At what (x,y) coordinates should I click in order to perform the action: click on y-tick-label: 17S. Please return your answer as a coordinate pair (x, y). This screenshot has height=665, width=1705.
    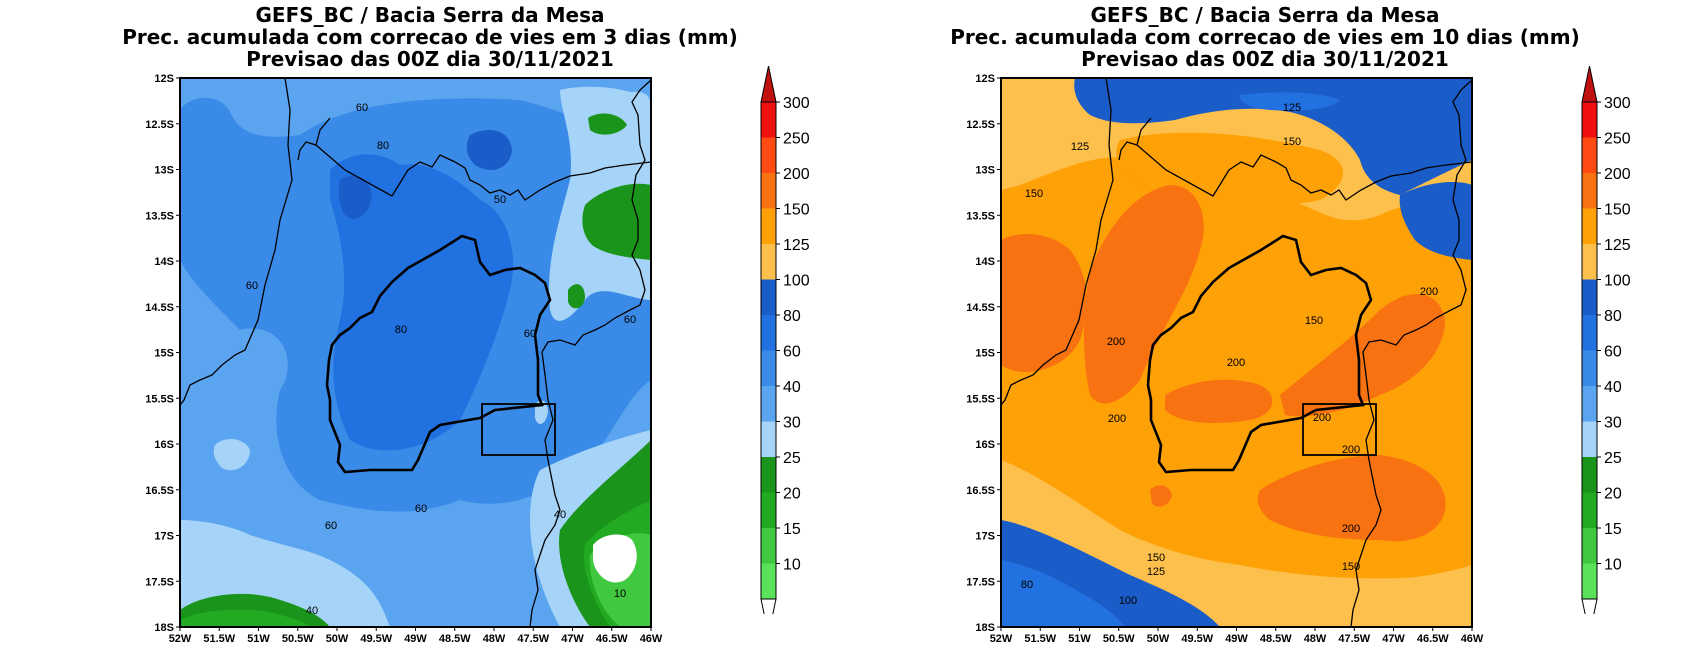
    Looking at the image, I should click on (164, 537).